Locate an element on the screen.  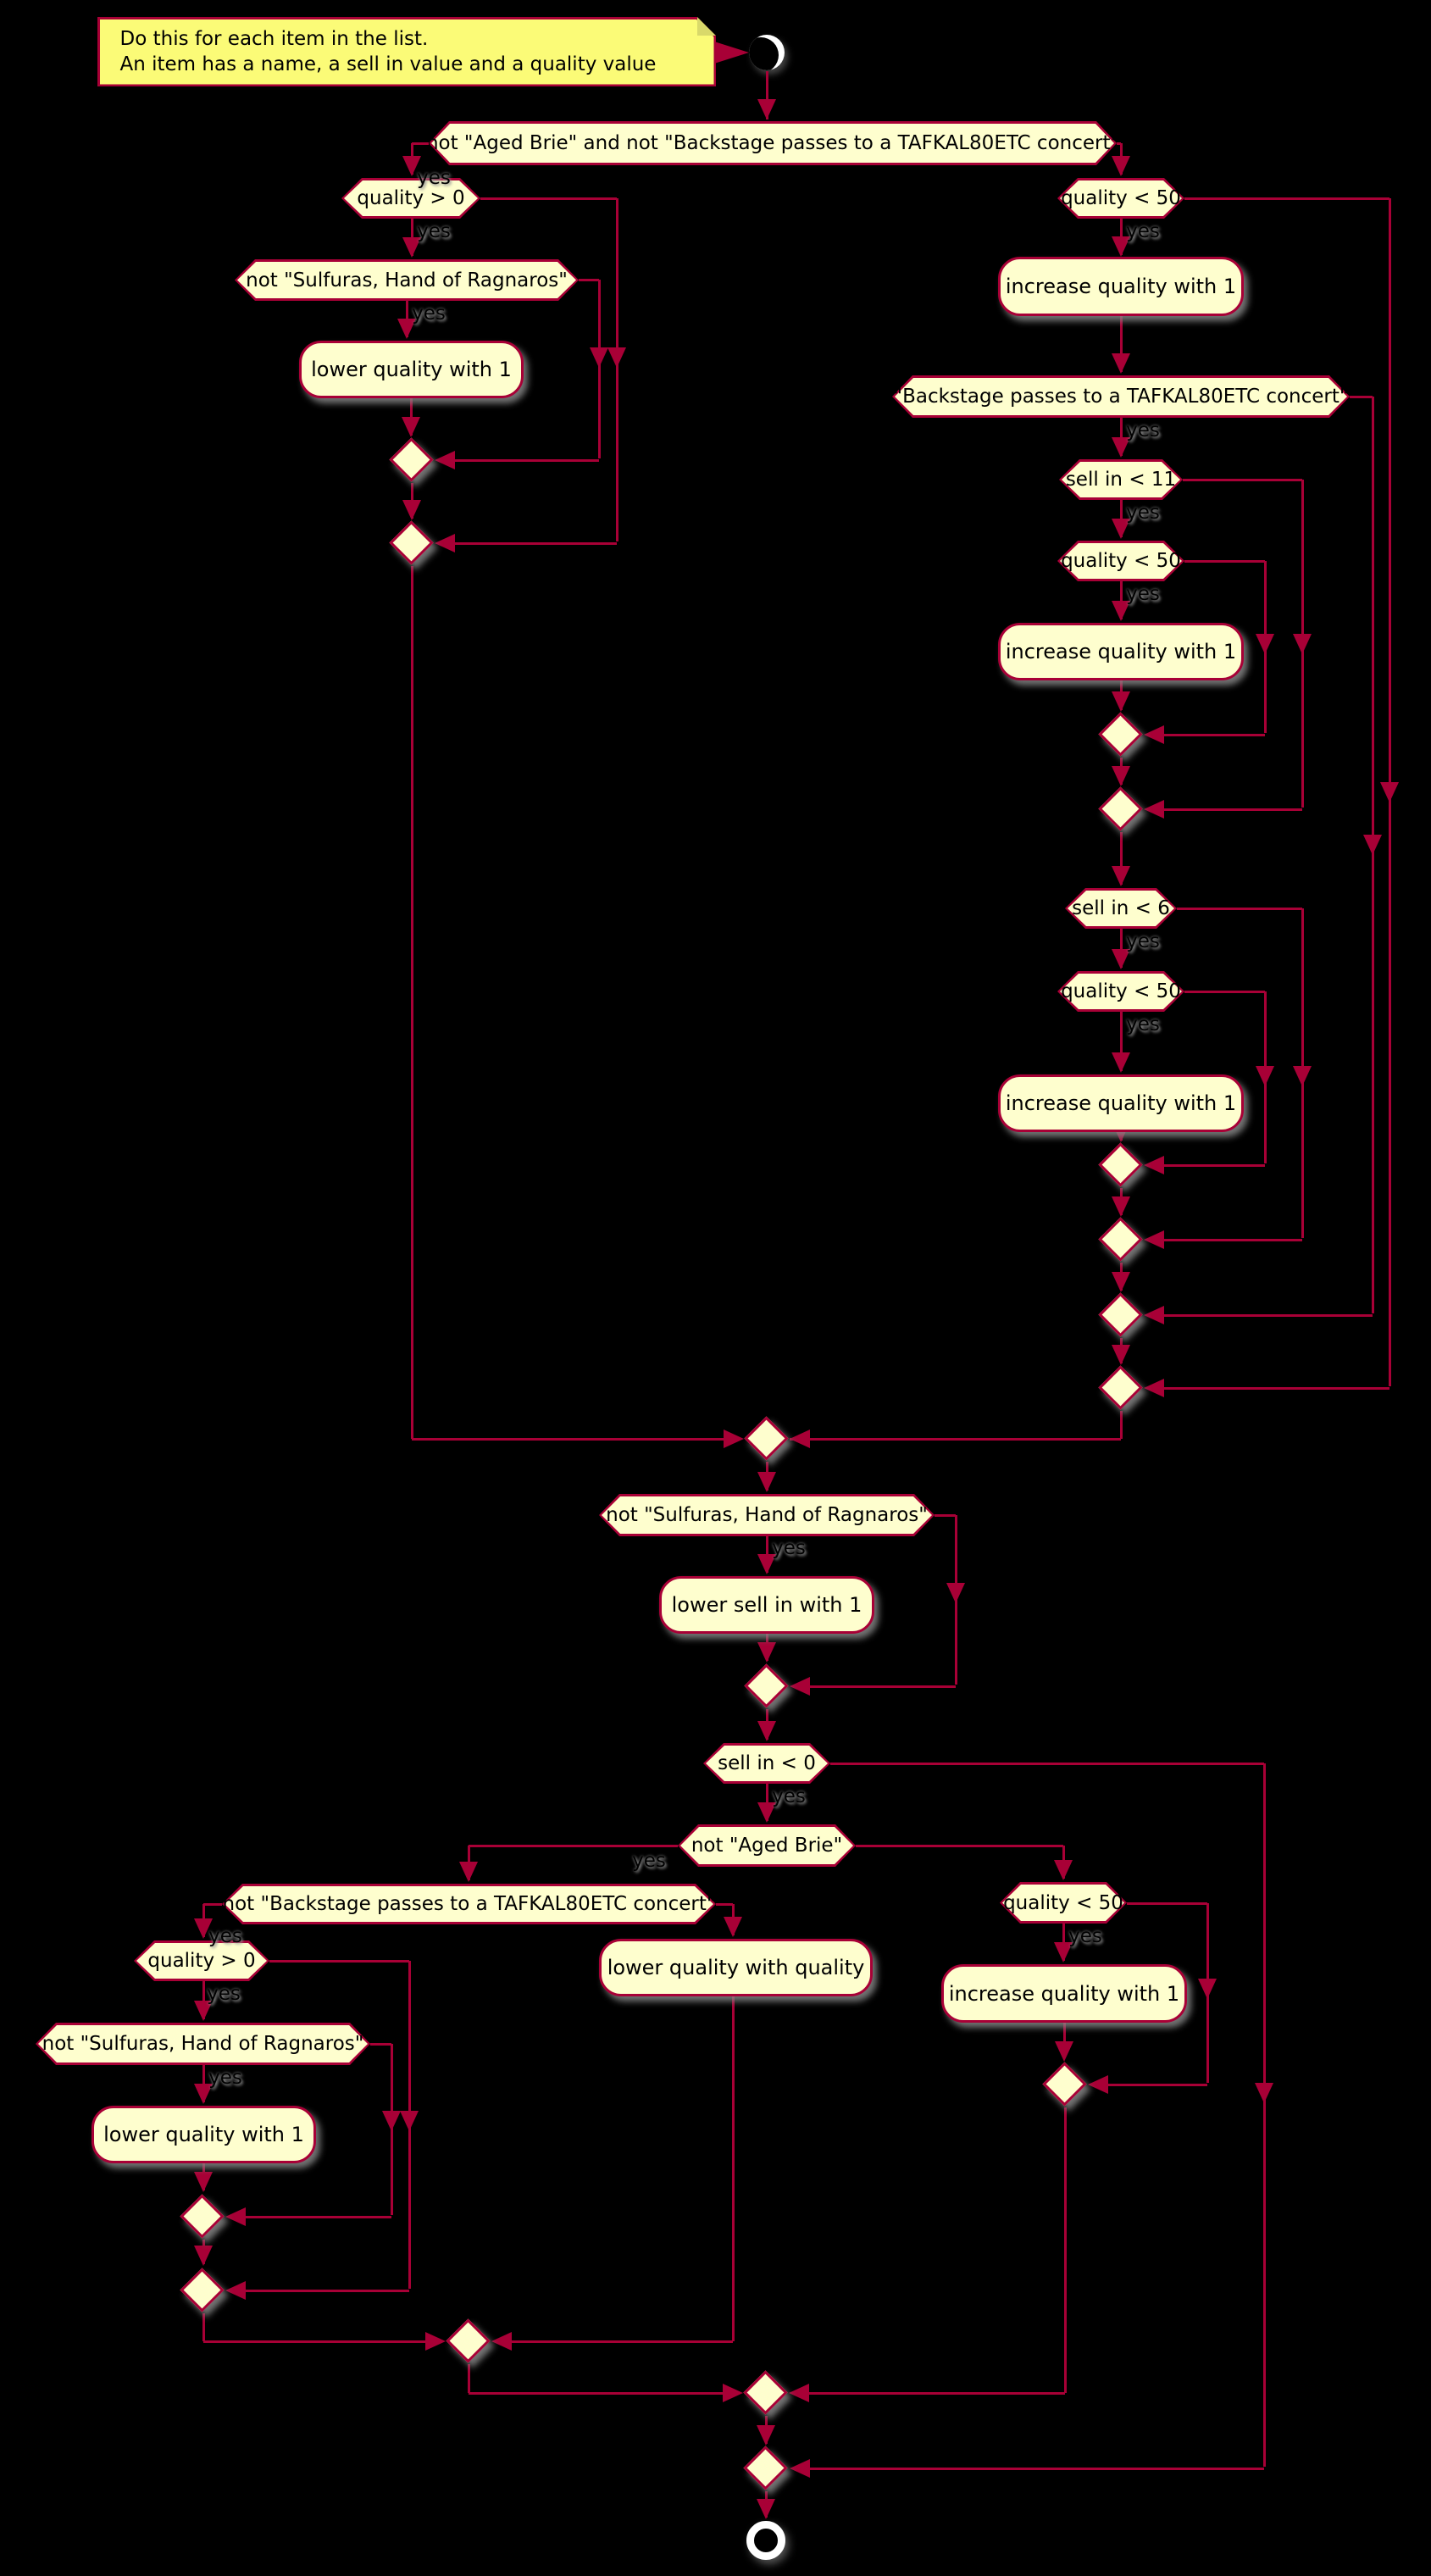
condition-not-sulfuras-2: not "Sulfuras, Hand of Ragnaros" is located at coordinates (767, 1515).